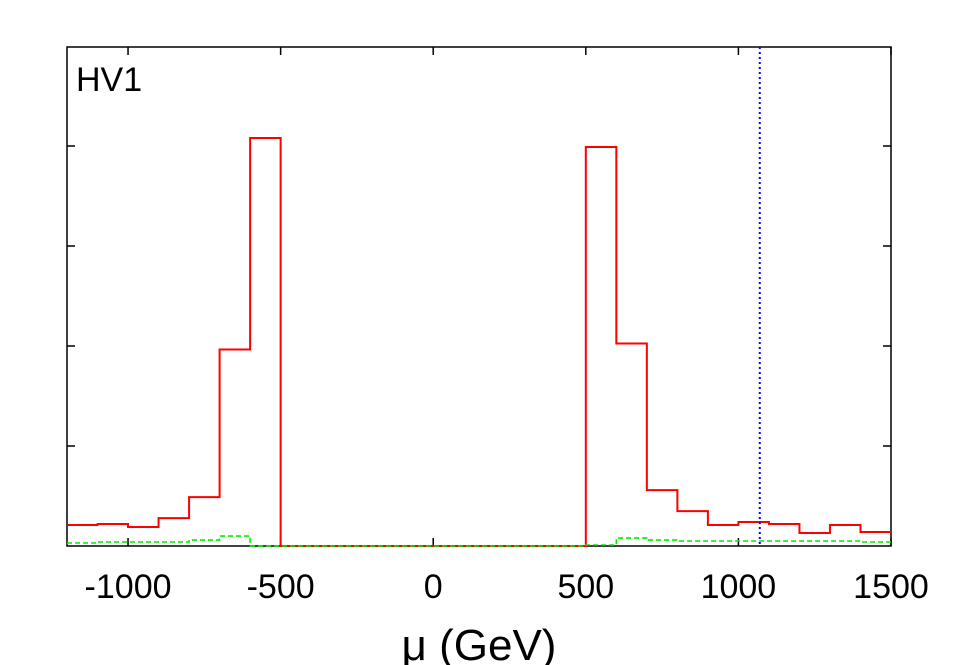 The width and height of the screenshot is (960, 665). I want to click on x-tick-label: 1500, so click(891, 587).